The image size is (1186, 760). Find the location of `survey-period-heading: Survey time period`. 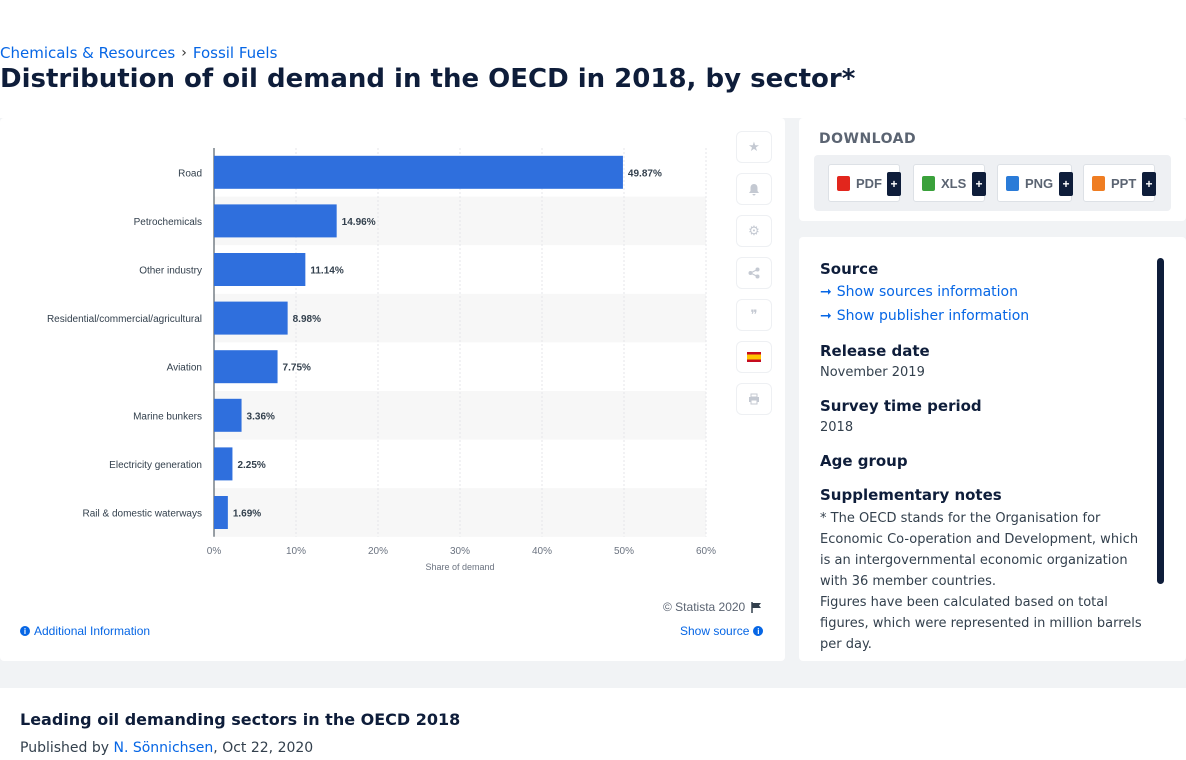

survey-period-heading: Survey time period is located at coordinates (901, 406).